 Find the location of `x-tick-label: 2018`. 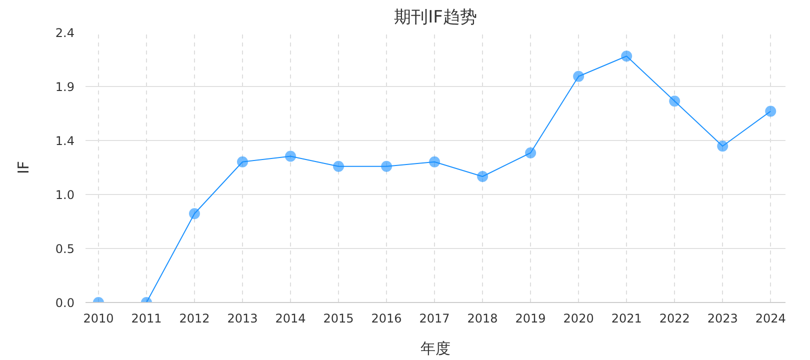

x-tick-label: 2018 is located at coordinates (482, 319).